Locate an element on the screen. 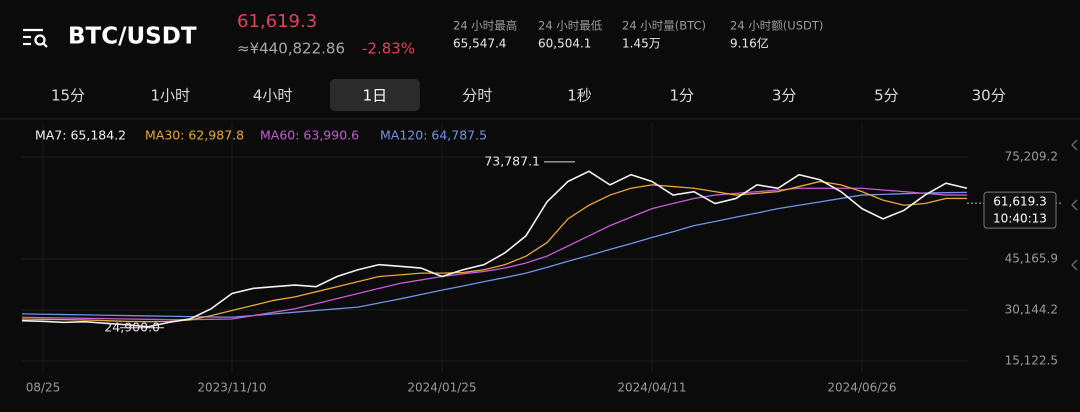 This screenshot has height=412, width=1080. stat-value: 60,504.1 is located at coordinates (564, 44).